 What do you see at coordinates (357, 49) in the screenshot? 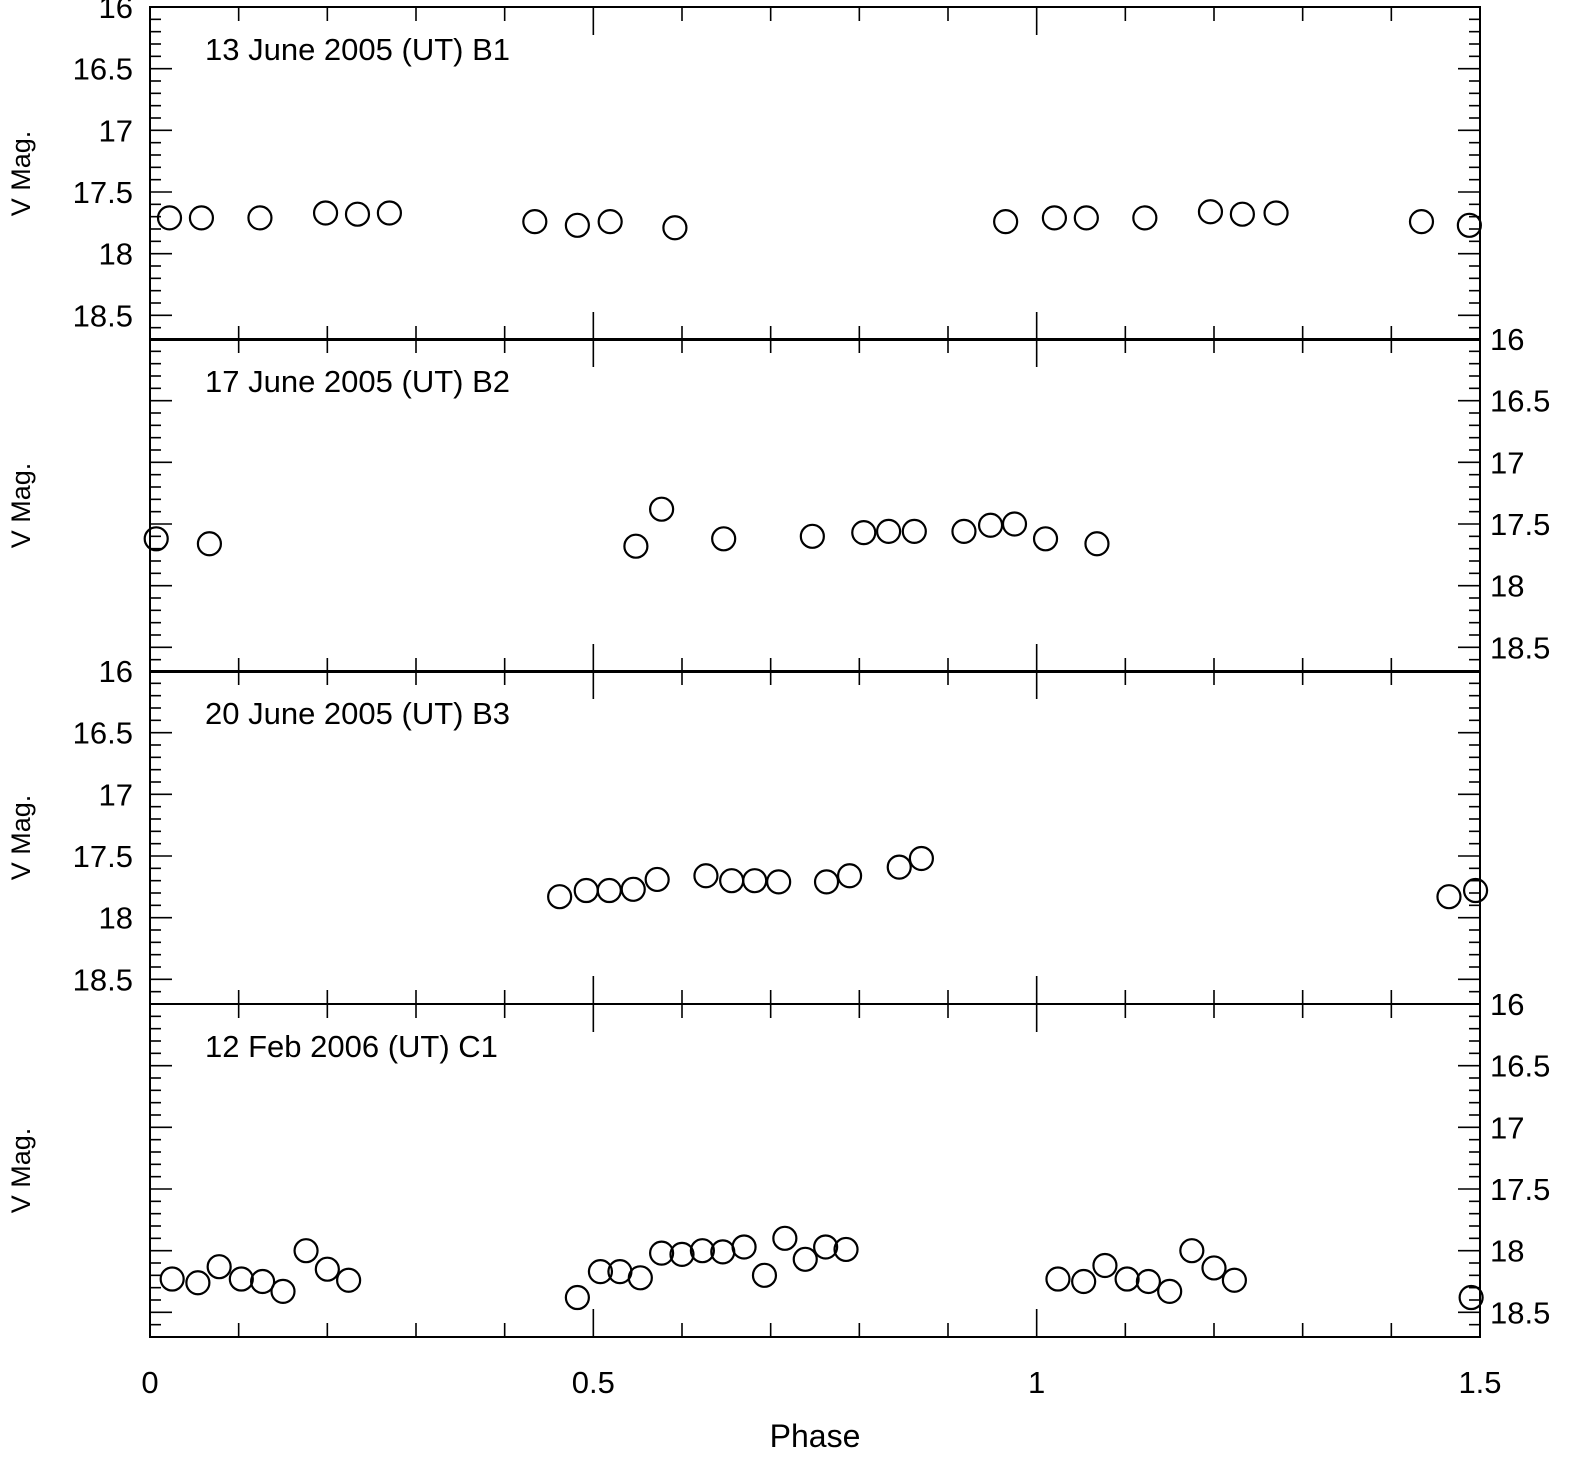
I see `panel-title: 13 June 2005 (UT) B1` at bounding box center [357, 49].